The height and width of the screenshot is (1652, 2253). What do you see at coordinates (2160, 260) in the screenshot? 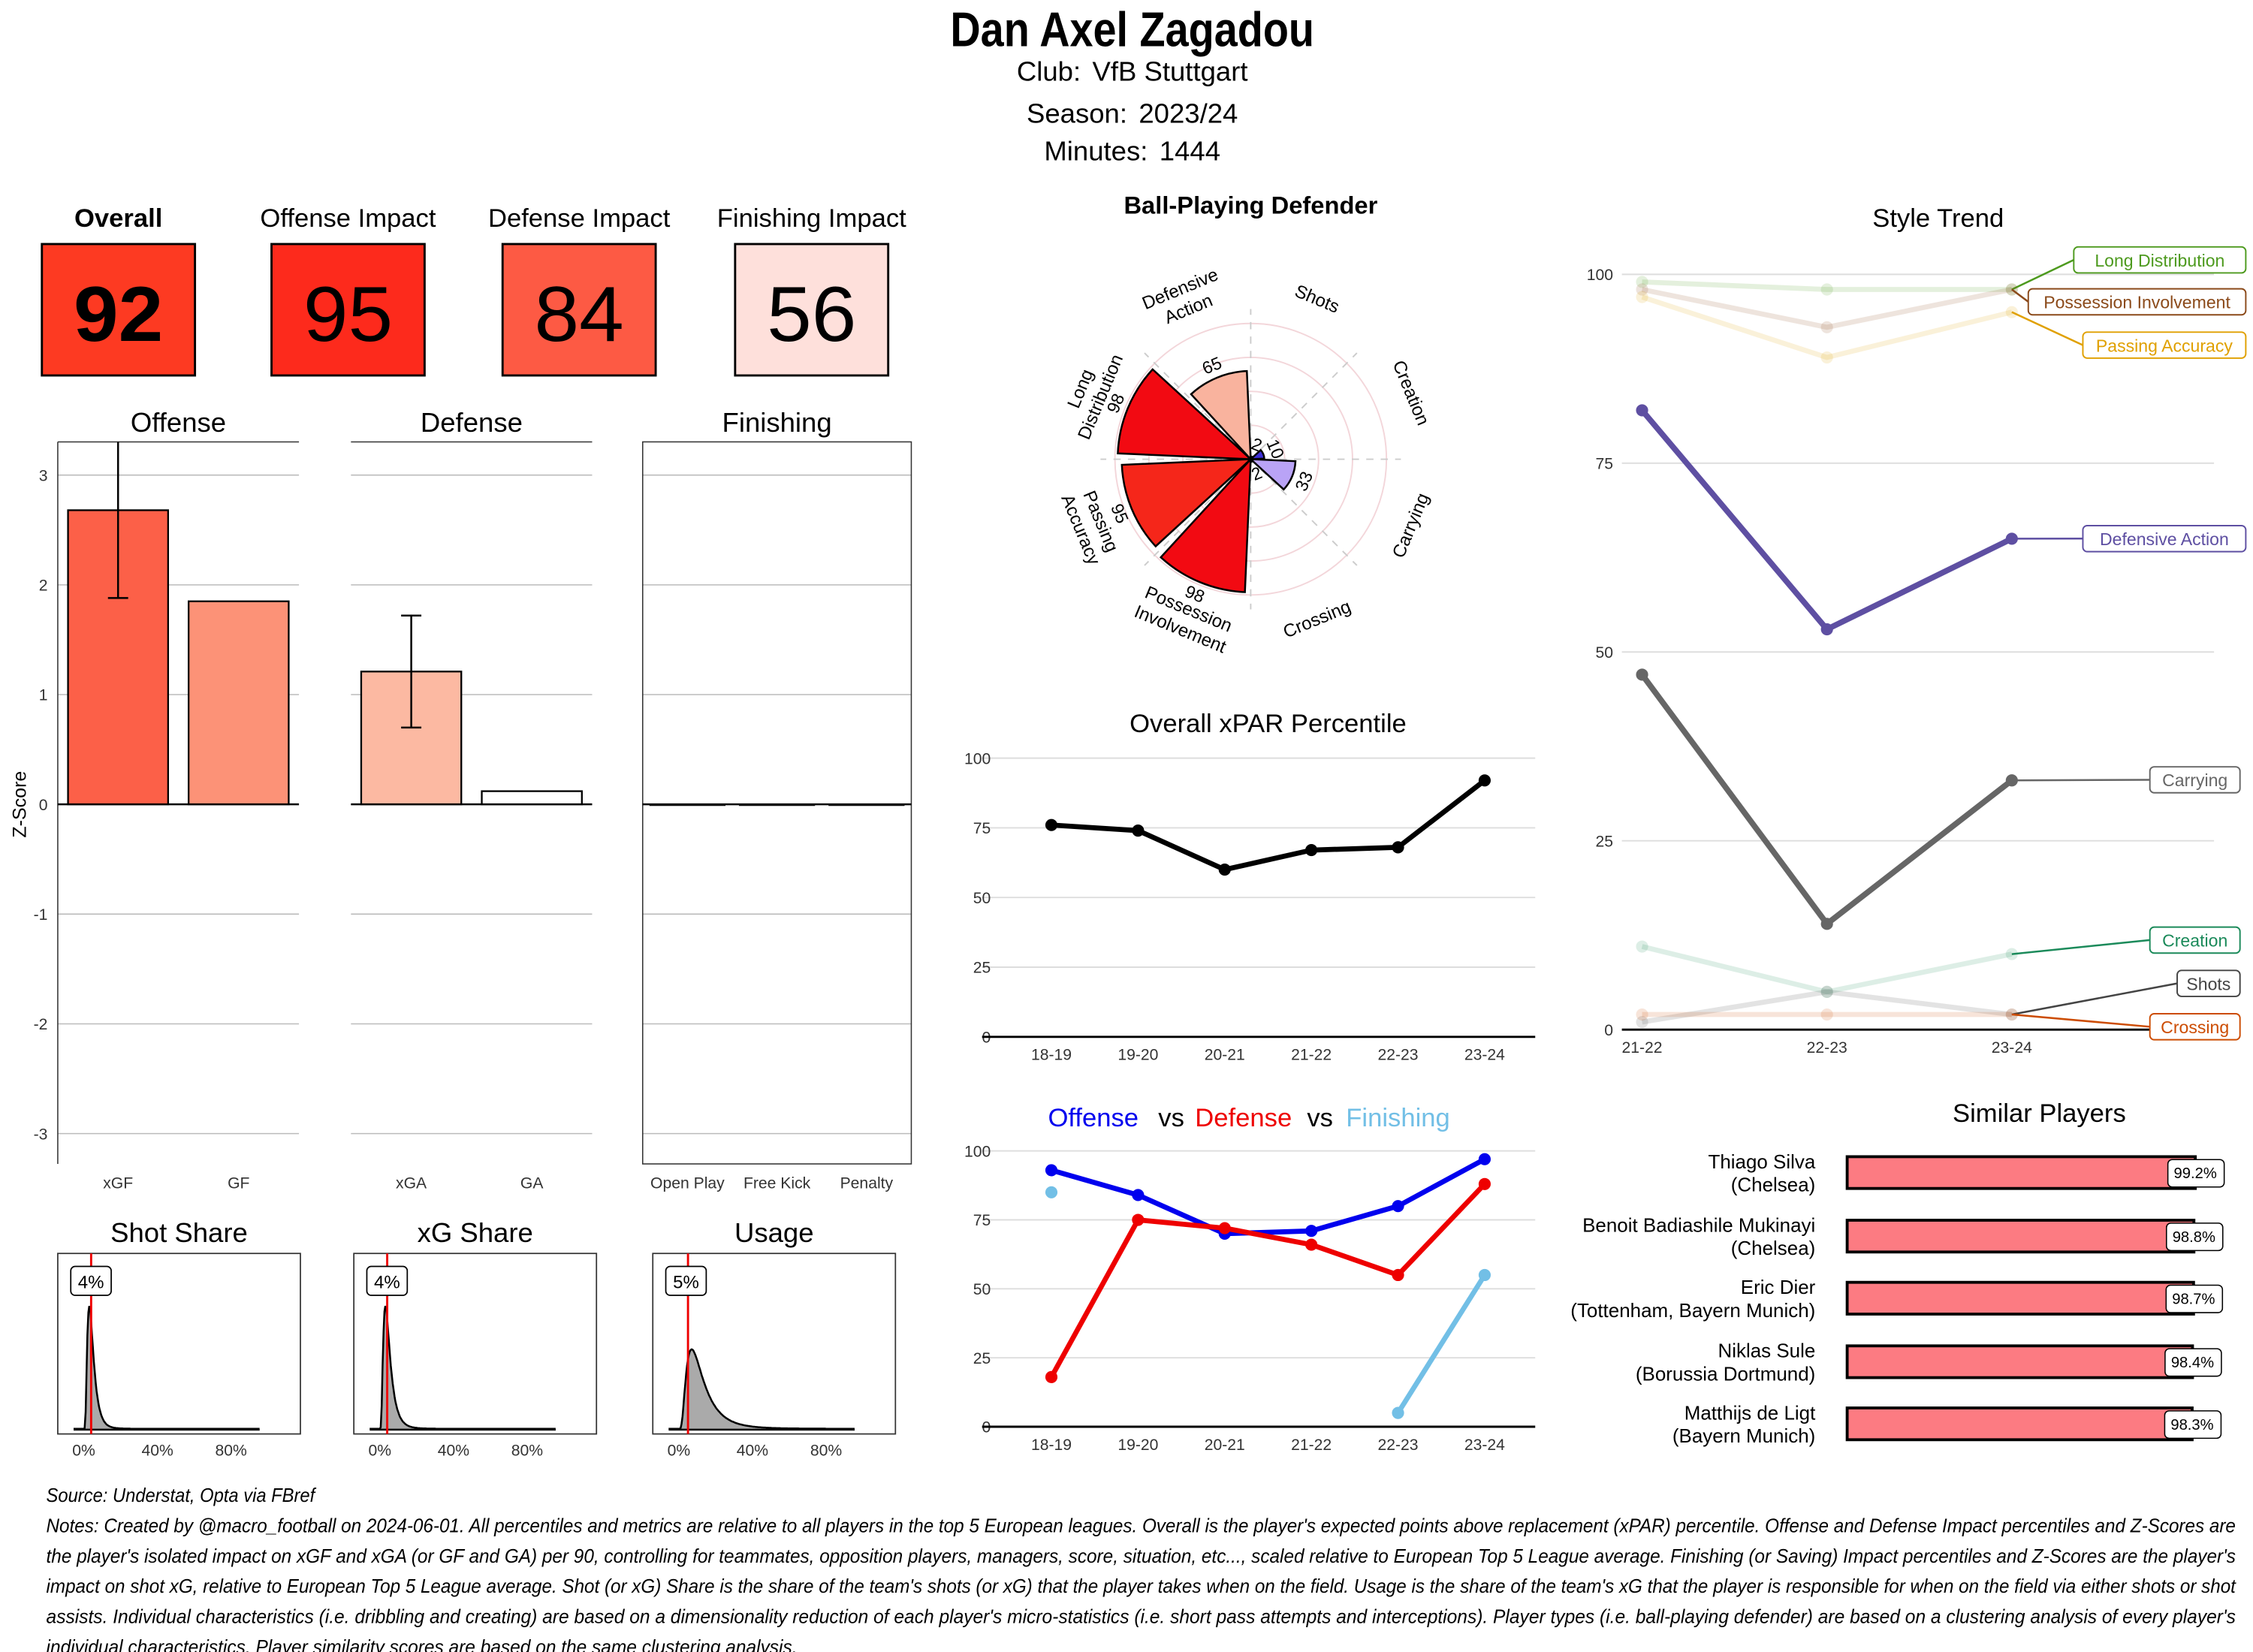
I see `long-distribution-label-box` at bounding box center [2160, 260].